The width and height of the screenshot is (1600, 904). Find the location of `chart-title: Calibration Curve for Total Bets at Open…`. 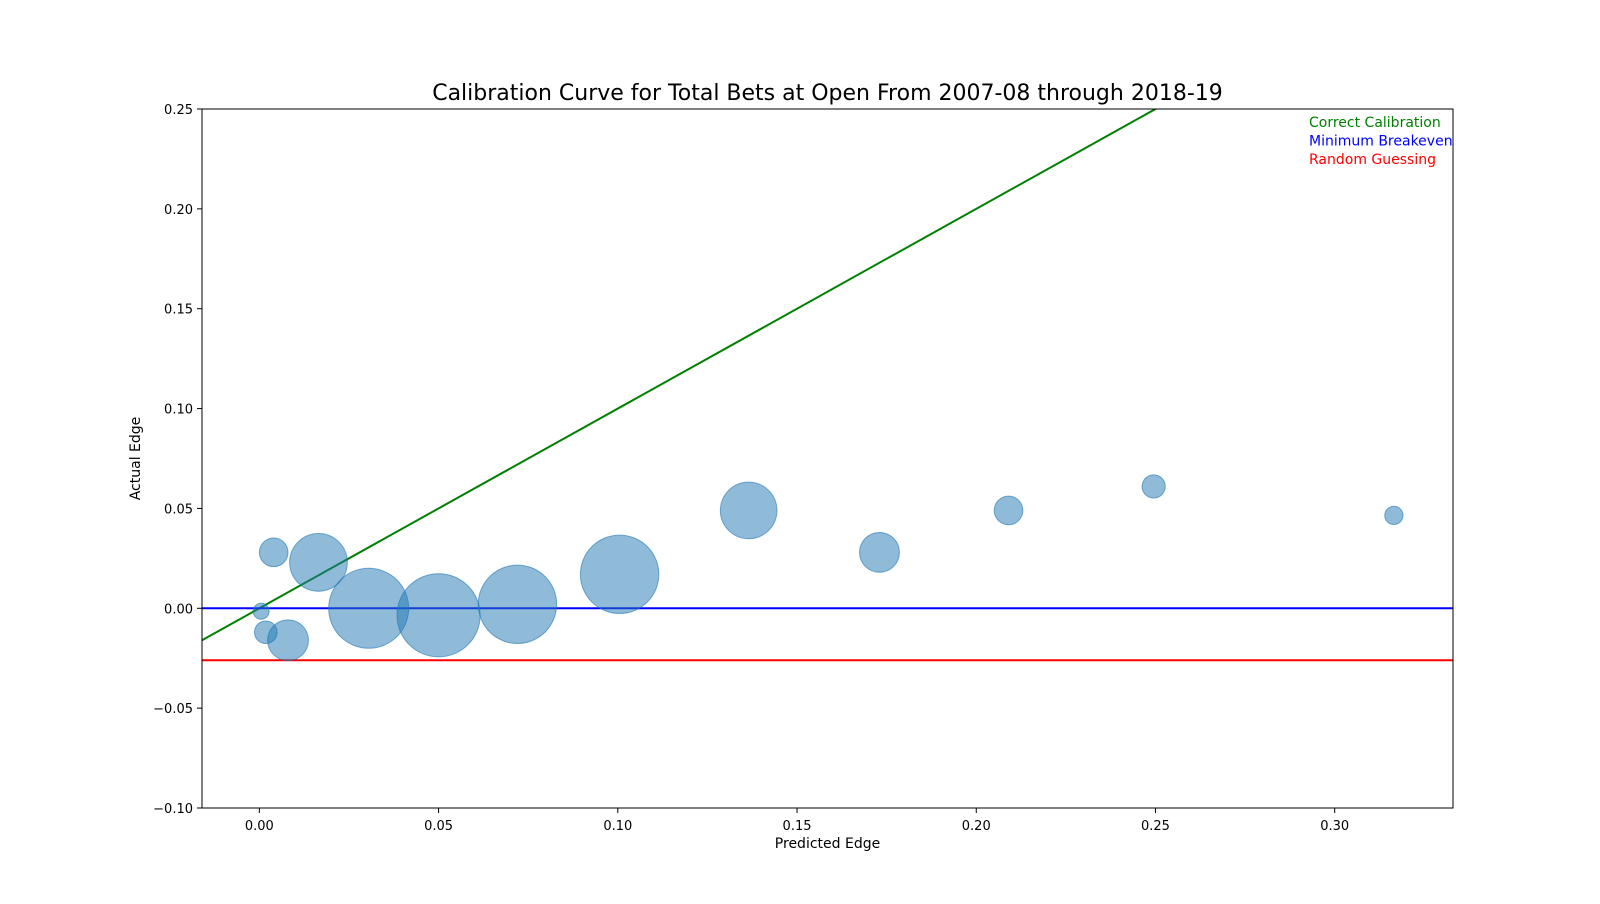

chart-title: Calibration Curve for Total Bets at Open… is located at coordinates (827, 93).